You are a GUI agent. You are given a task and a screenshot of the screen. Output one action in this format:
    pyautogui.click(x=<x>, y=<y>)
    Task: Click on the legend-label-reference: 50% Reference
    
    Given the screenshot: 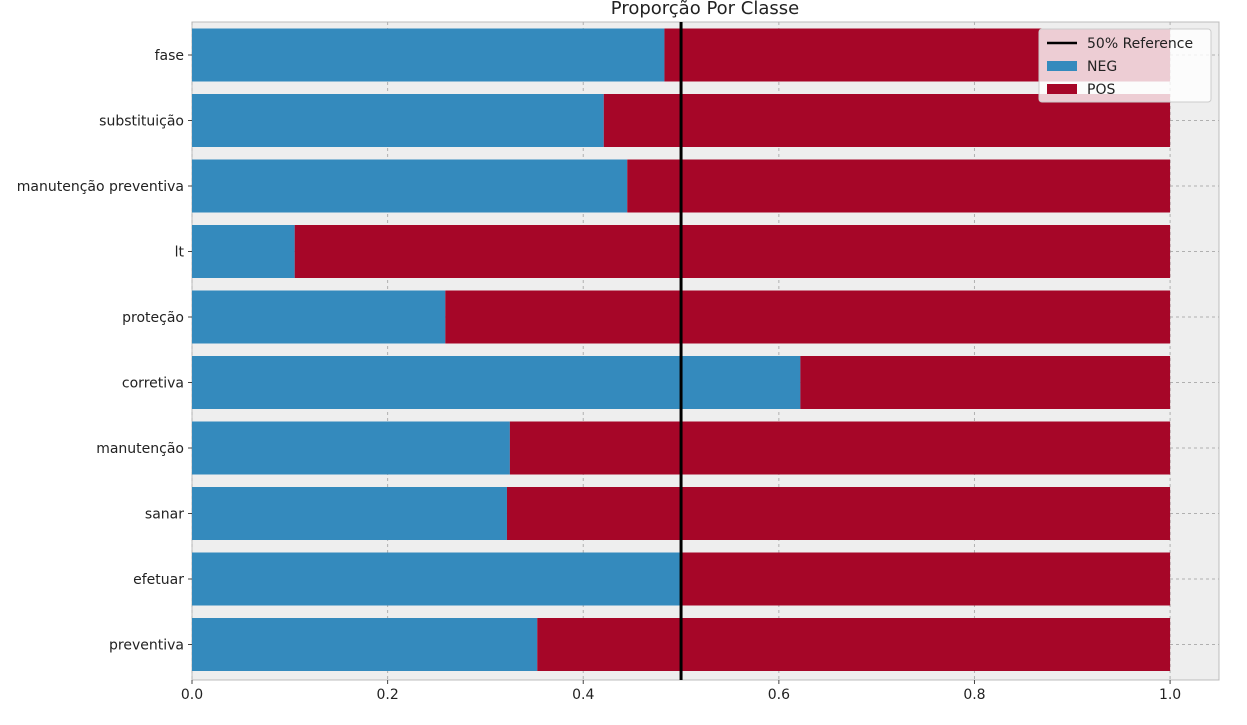 What is the action you would take?
    pyautogui.click(x=1140, y=44)
    